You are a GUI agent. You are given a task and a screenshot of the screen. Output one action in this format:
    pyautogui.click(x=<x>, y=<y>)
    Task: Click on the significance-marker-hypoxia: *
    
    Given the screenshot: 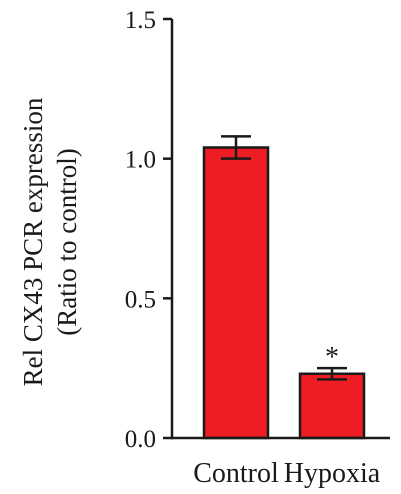 What is the action you would take?
    pyautogui.click(x=332, y=357)
    